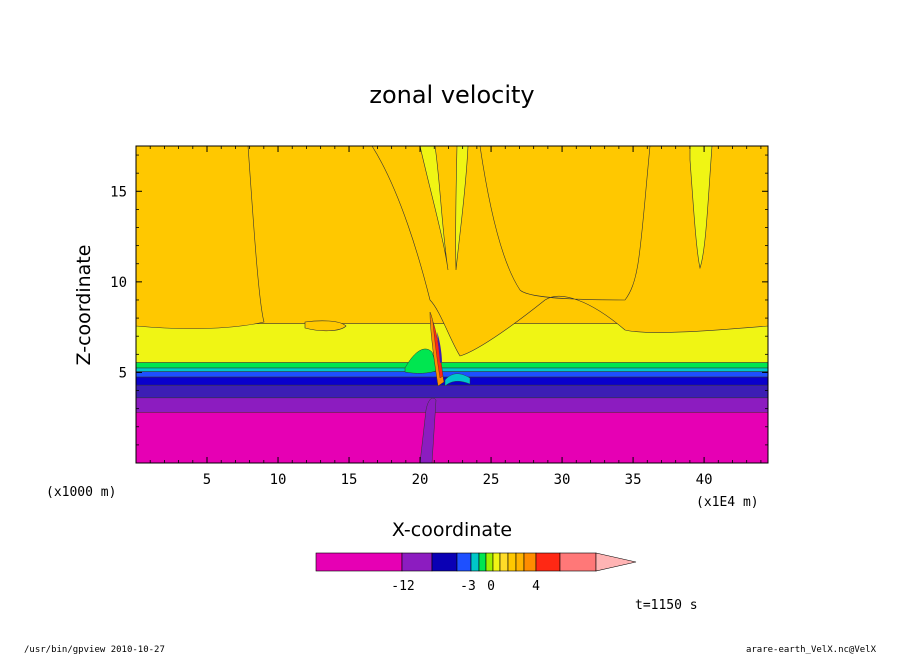 Image resolution: width=904 pixels, height=654 pixels. What do you see at coordinates (704, 480) in the screenshot?
I see `x-tick-label: 40` at bounding box center [704, 480].